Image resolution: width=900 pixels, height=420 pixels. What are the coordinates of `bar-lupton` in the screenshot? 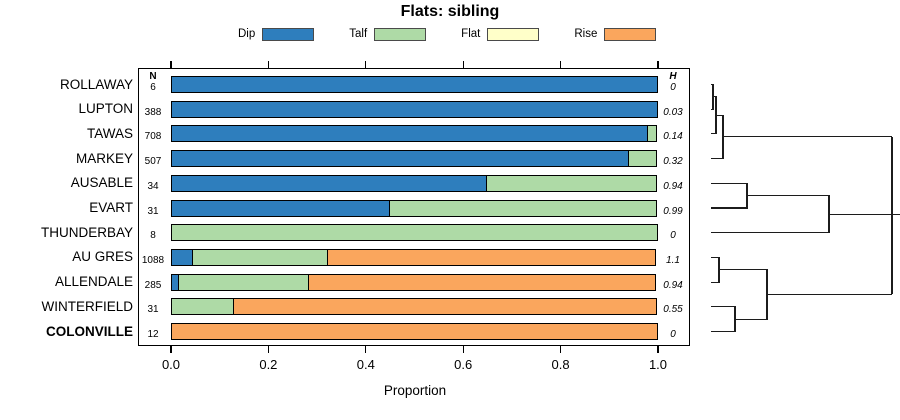 It's located at (414, 109).